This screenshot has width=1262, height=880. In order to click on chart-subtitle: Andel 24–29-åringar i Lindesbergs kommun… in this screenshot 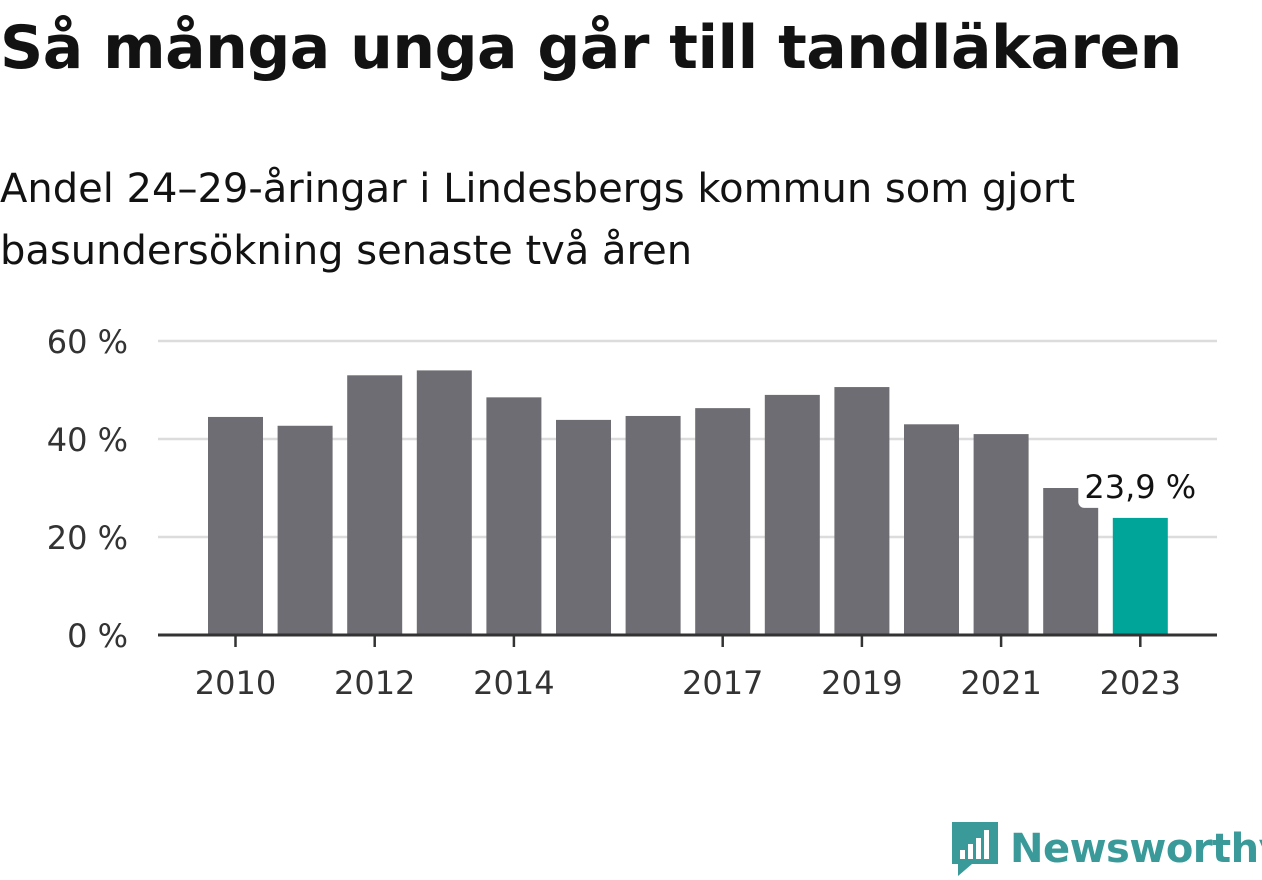, I will do `click(538, 220)`.